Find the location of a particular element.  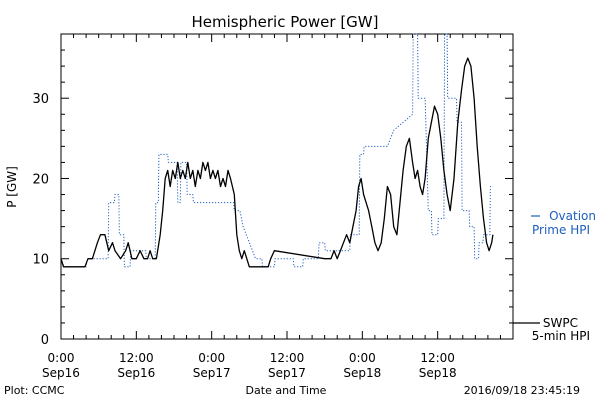

chart-title: Hemispheric Power [GW] is located at coordinates (285, 22).